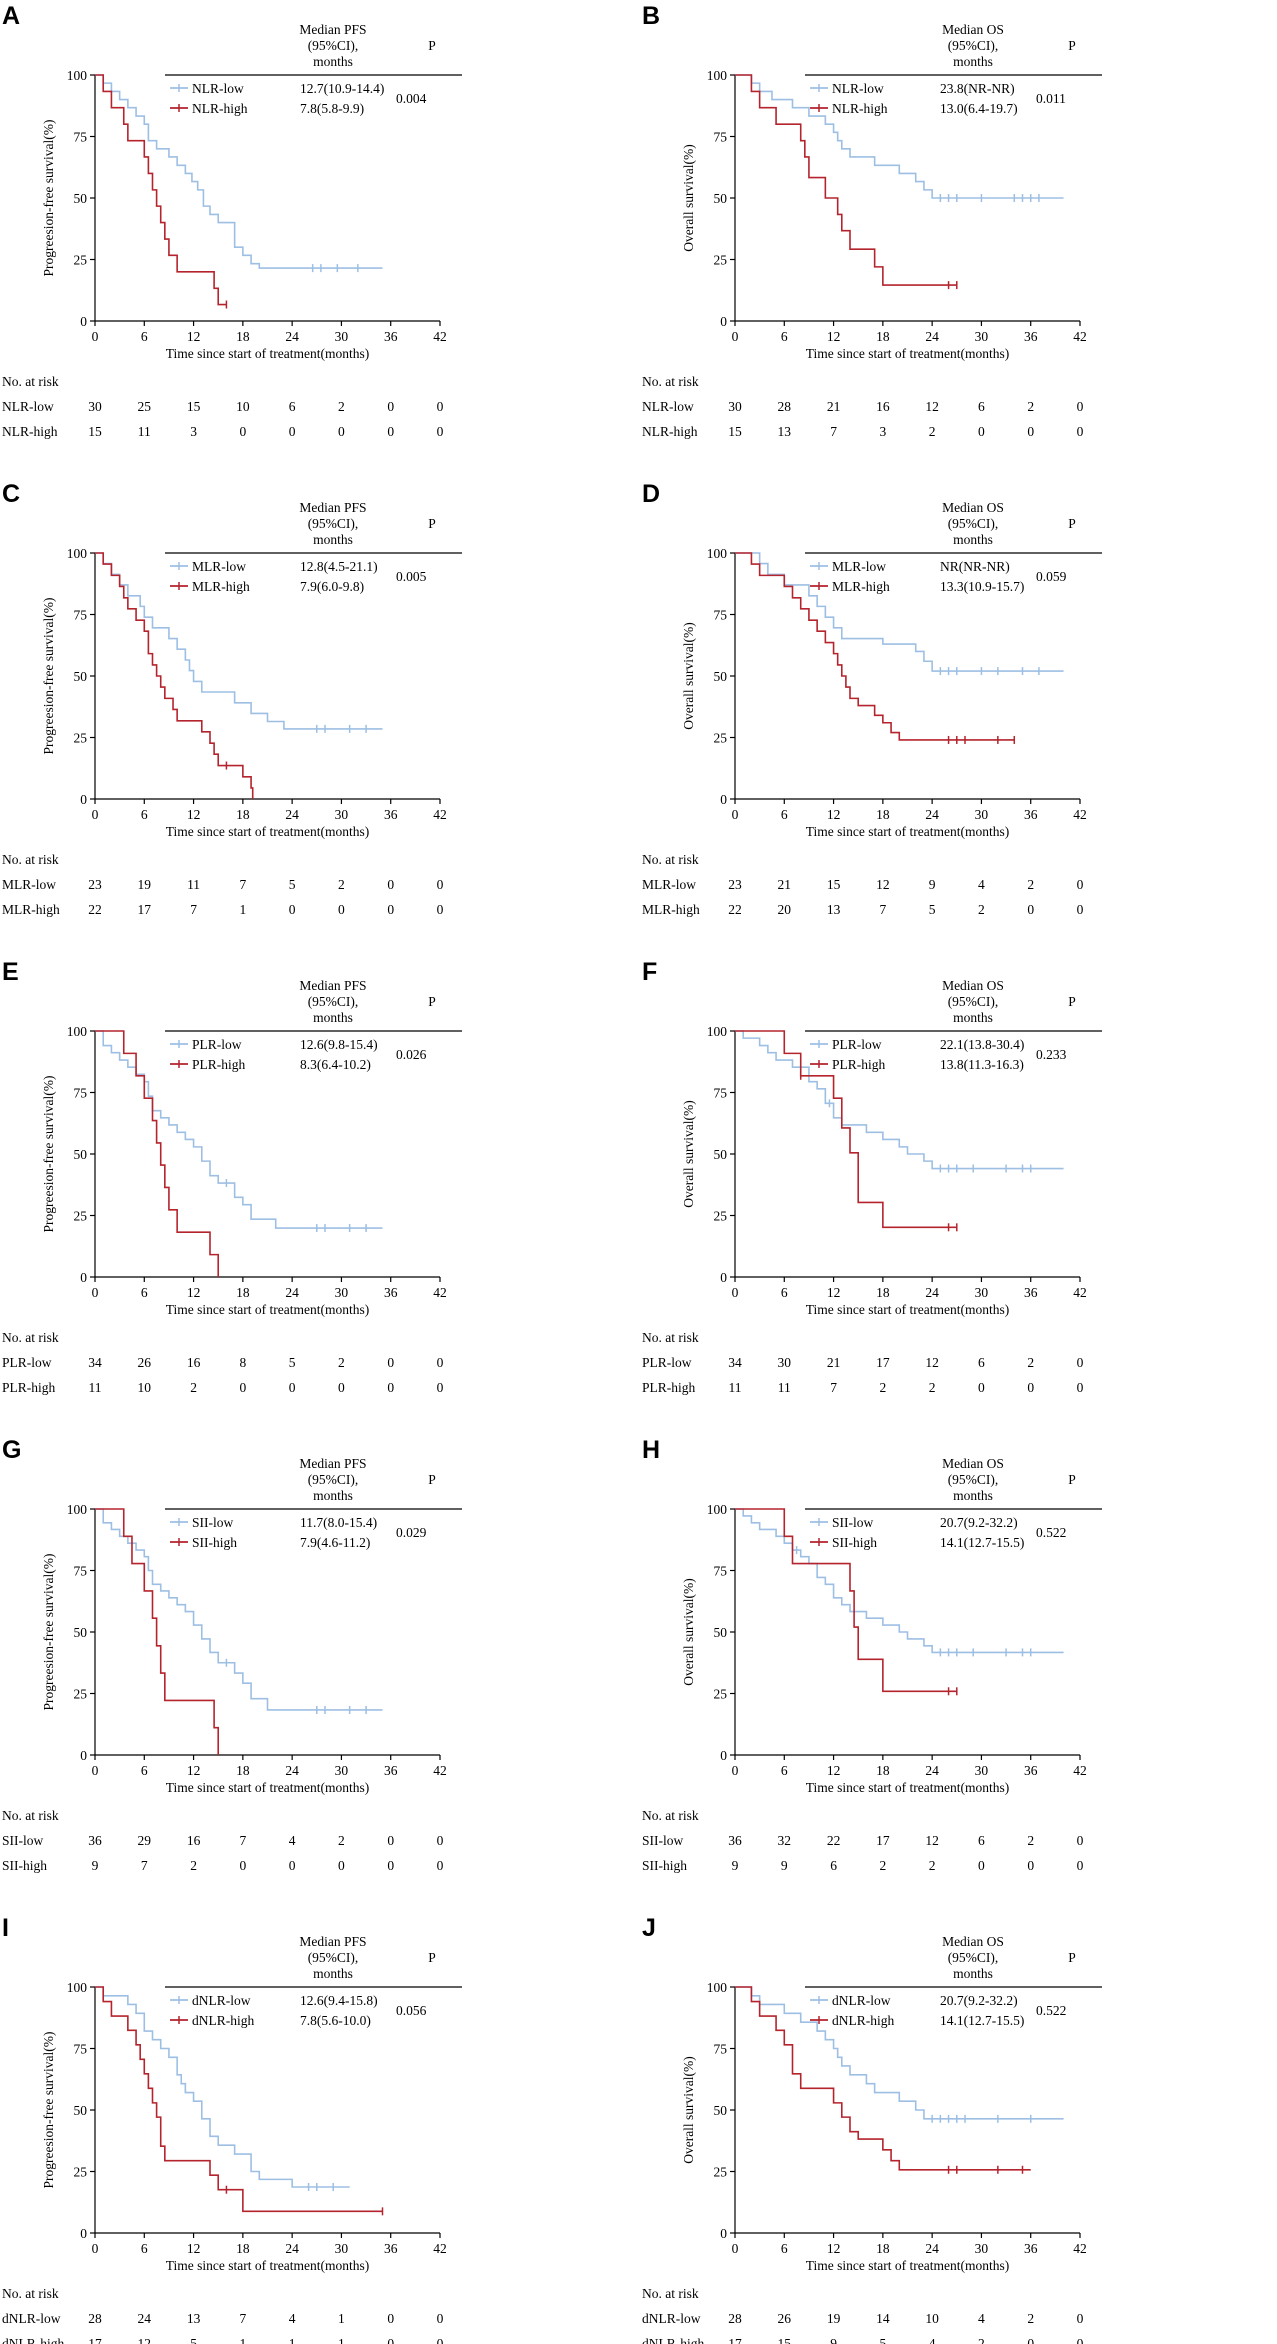  Describe the element at coordinates (11, 16) in the screenshot. I see `panel-letter: A` at that location.